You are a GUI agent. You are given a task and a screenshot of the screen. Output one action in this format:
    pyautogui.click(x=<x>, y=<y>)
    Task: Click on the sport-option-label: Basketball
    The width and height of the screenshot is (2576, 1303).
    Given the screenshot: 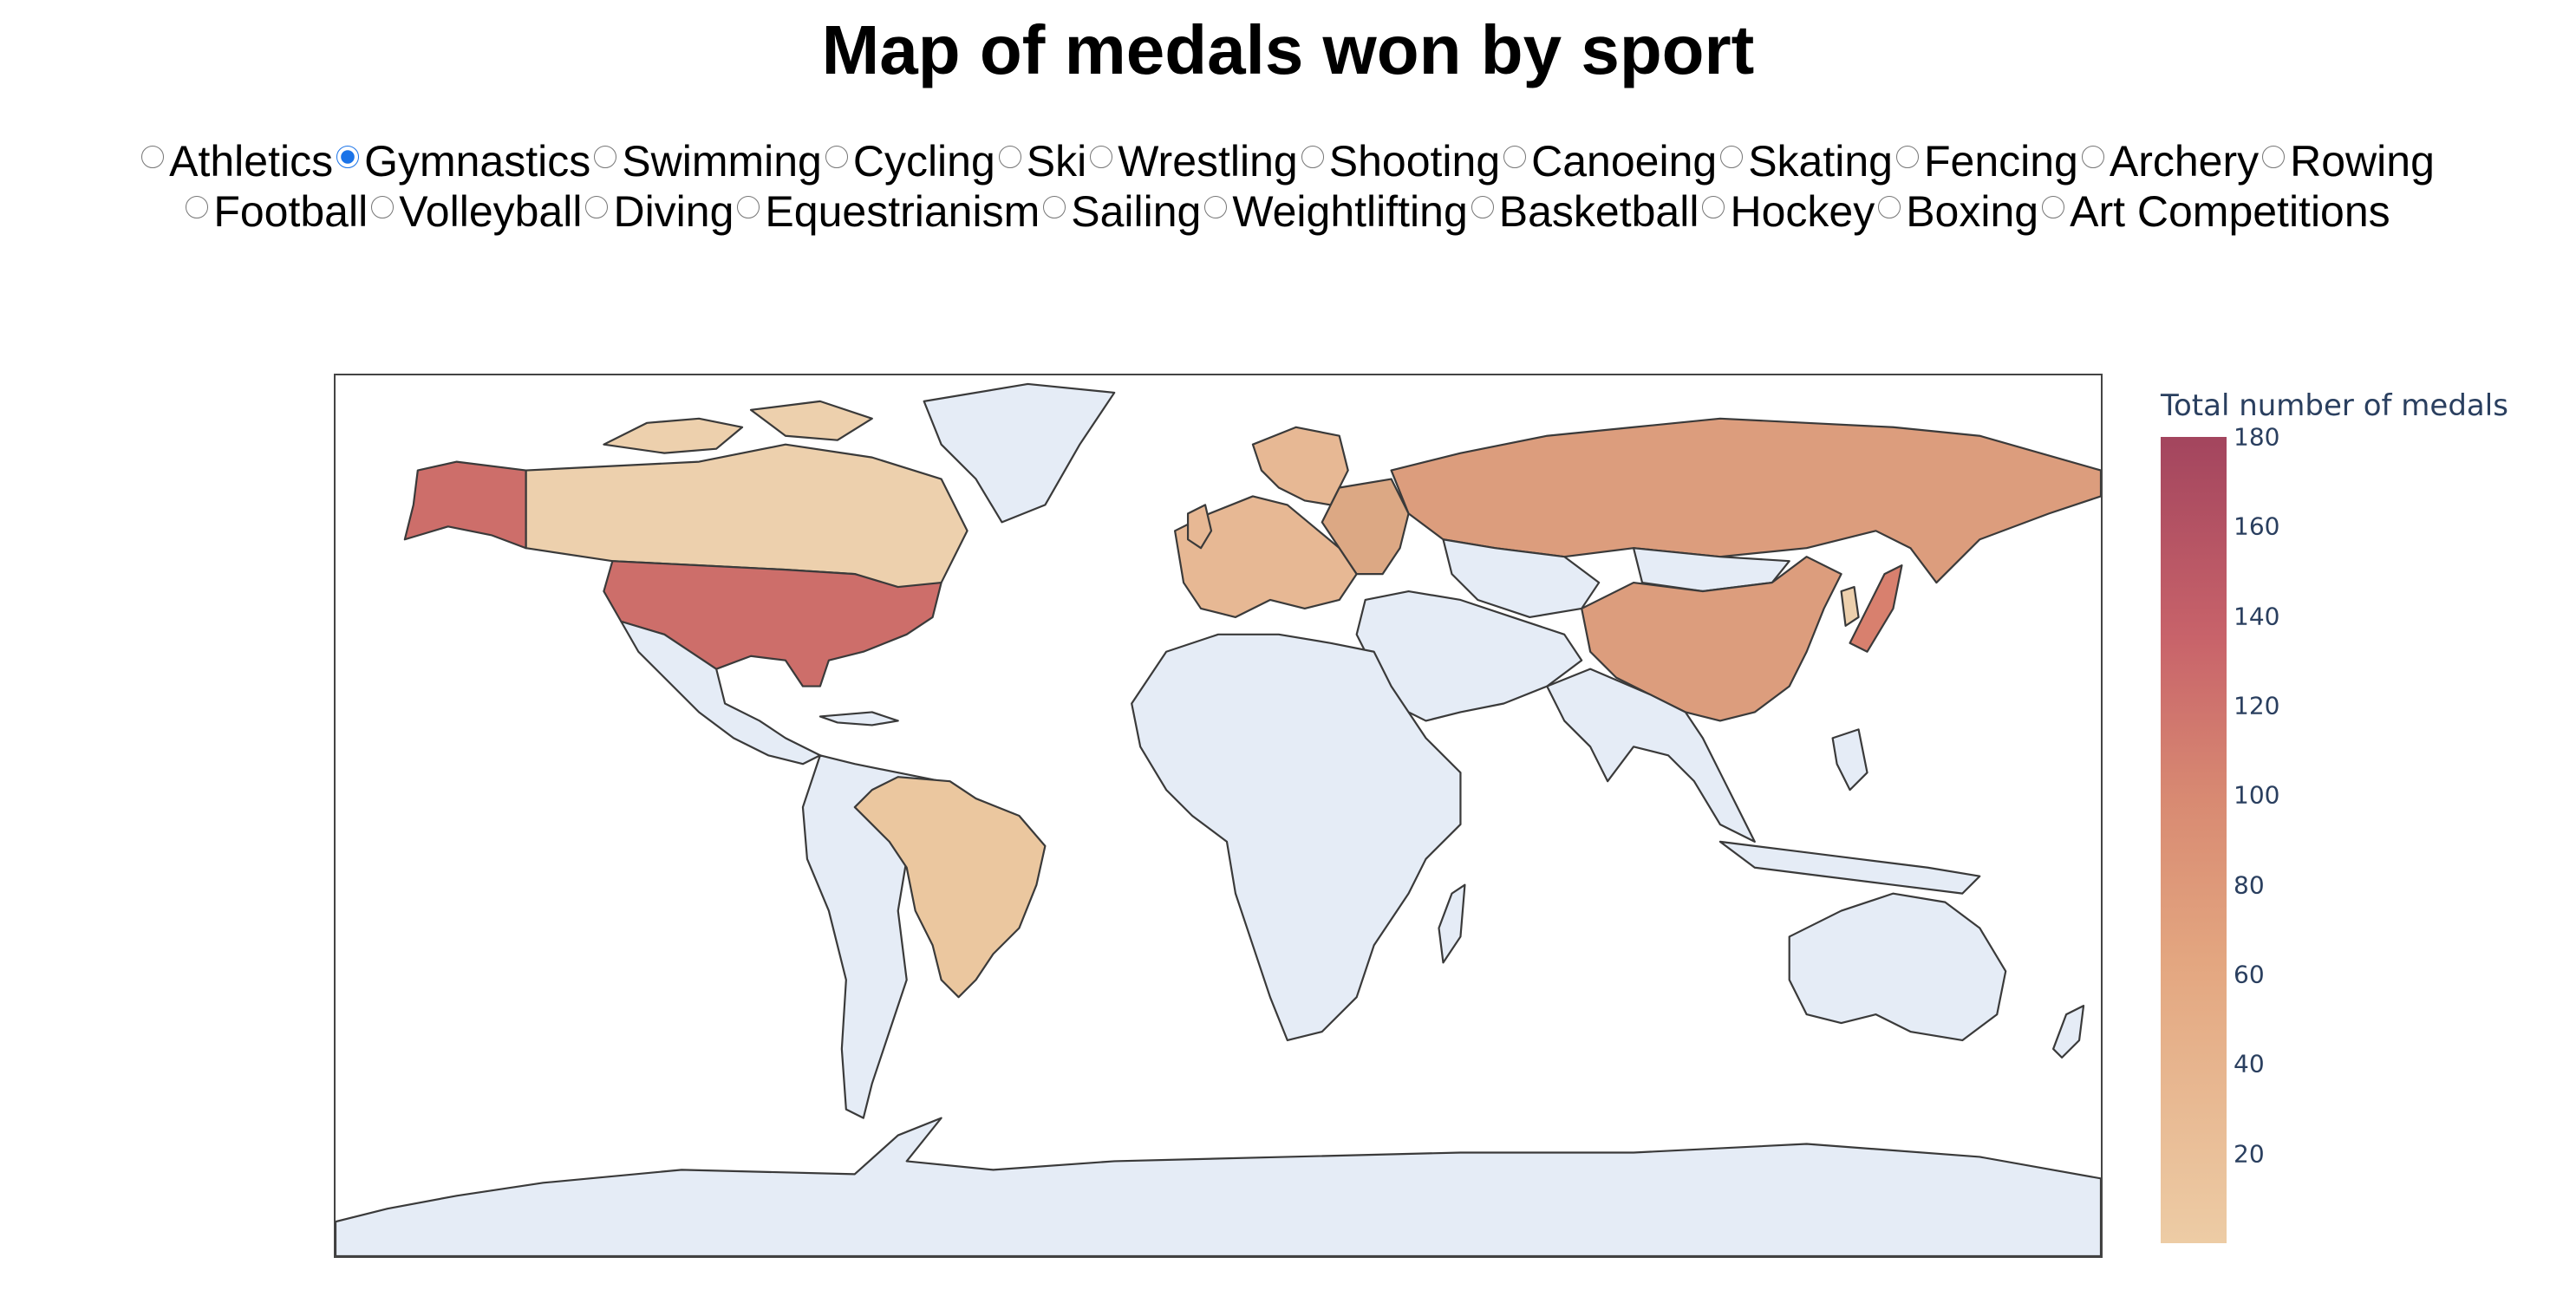 What is the action you would take?
    pyautogui.click(x=1599, y=211)
    